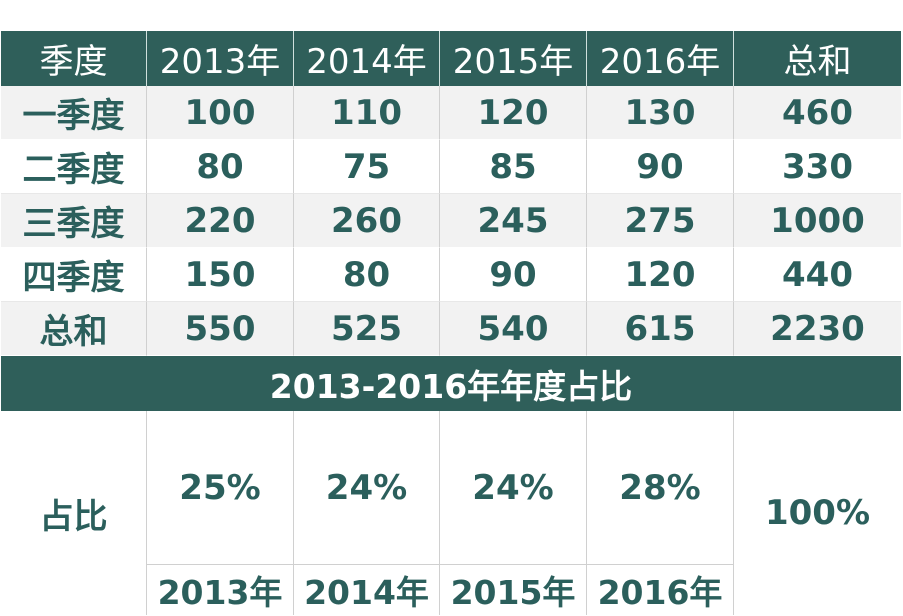 Image resolution: width=903 pixels, height=616 pixels. Describe the element at coordinates (660, 113) in the screenshot. I see `row-q1-2016: 130` at that location.